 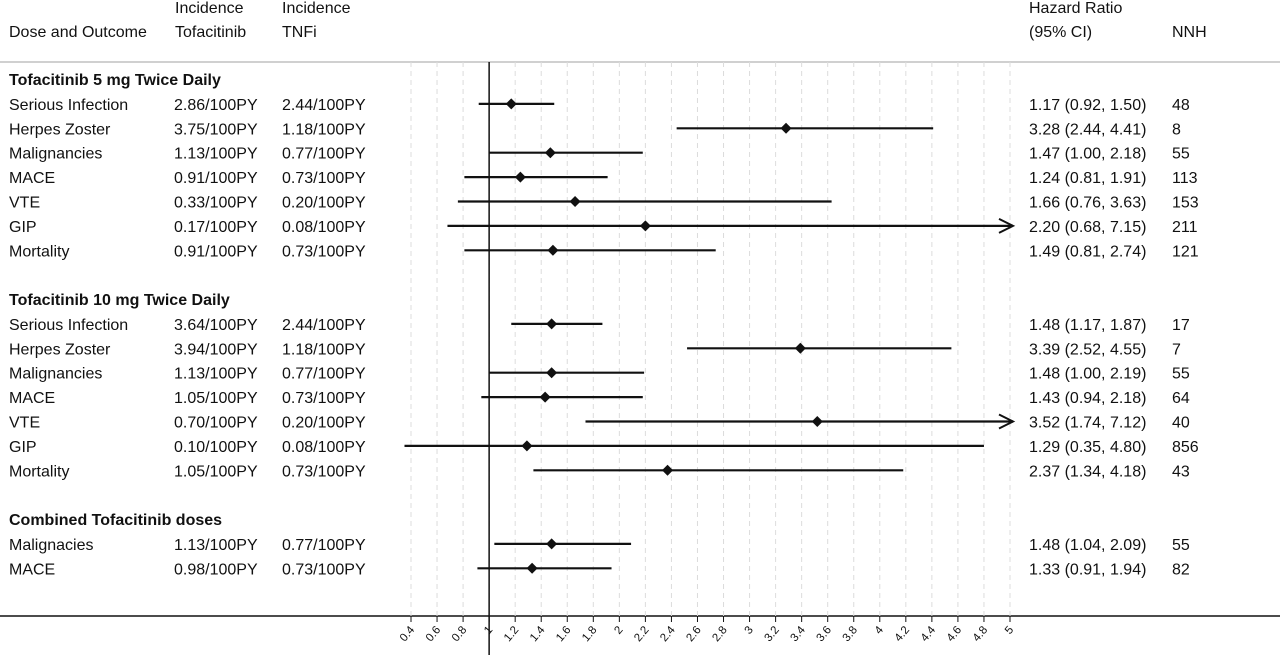 What do you see at coordinates (119, 300) in the screenshot?
I see `section-title: Tofacitinib 10 mg Twice Daily` at bounding box center [119, 300].